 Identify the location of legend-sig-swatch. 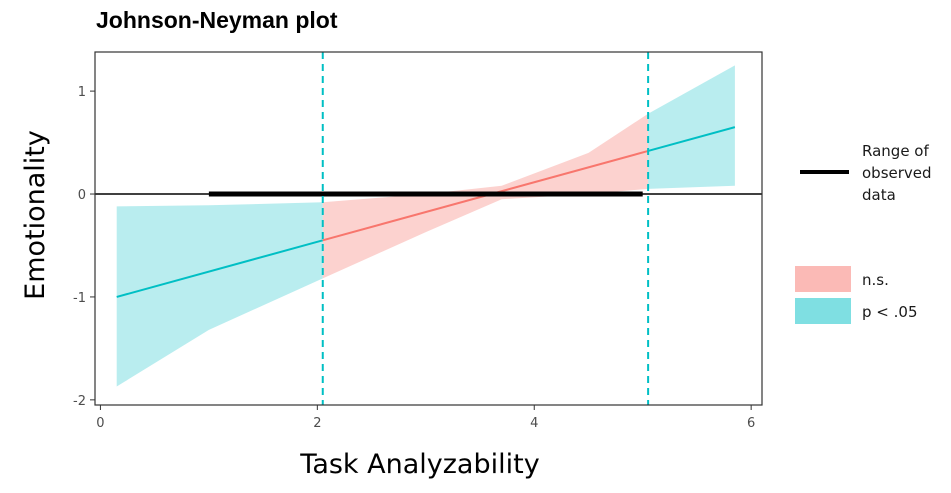
(823, 311).